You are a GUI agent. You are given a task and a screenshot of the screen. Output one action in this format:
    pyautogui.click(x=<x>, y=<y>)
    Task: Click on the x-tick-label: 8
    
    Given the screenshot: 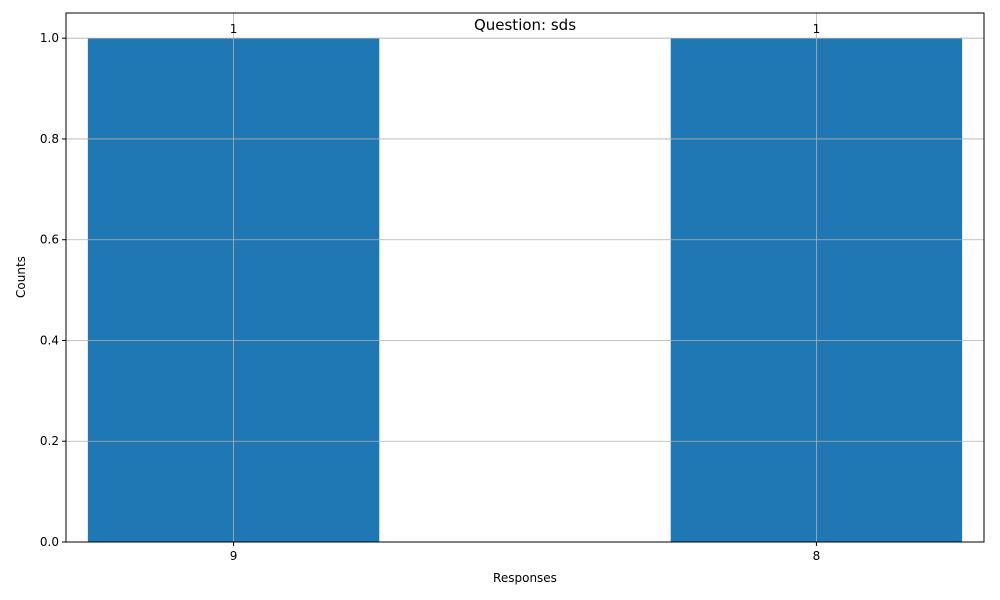 What is the action you would take?
    pyautogui.click(x=817, y=556)
    